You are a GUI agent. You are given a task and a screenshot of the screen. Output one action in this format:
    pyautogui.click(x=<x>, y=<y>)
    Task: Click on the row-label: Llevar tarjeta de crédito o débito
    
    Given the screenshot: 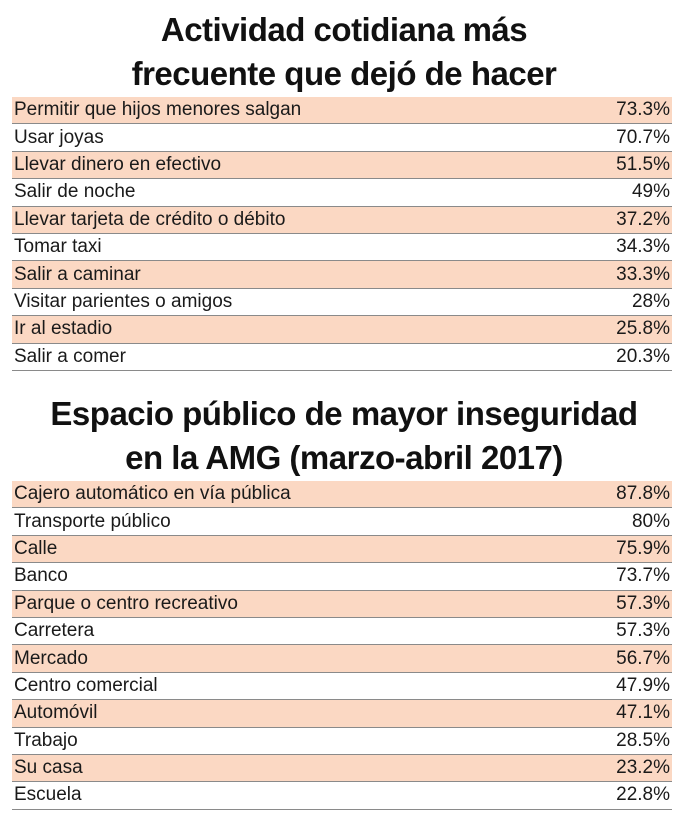 What is the action you would take?
    pyautogui.click(x=150, y=219)
    